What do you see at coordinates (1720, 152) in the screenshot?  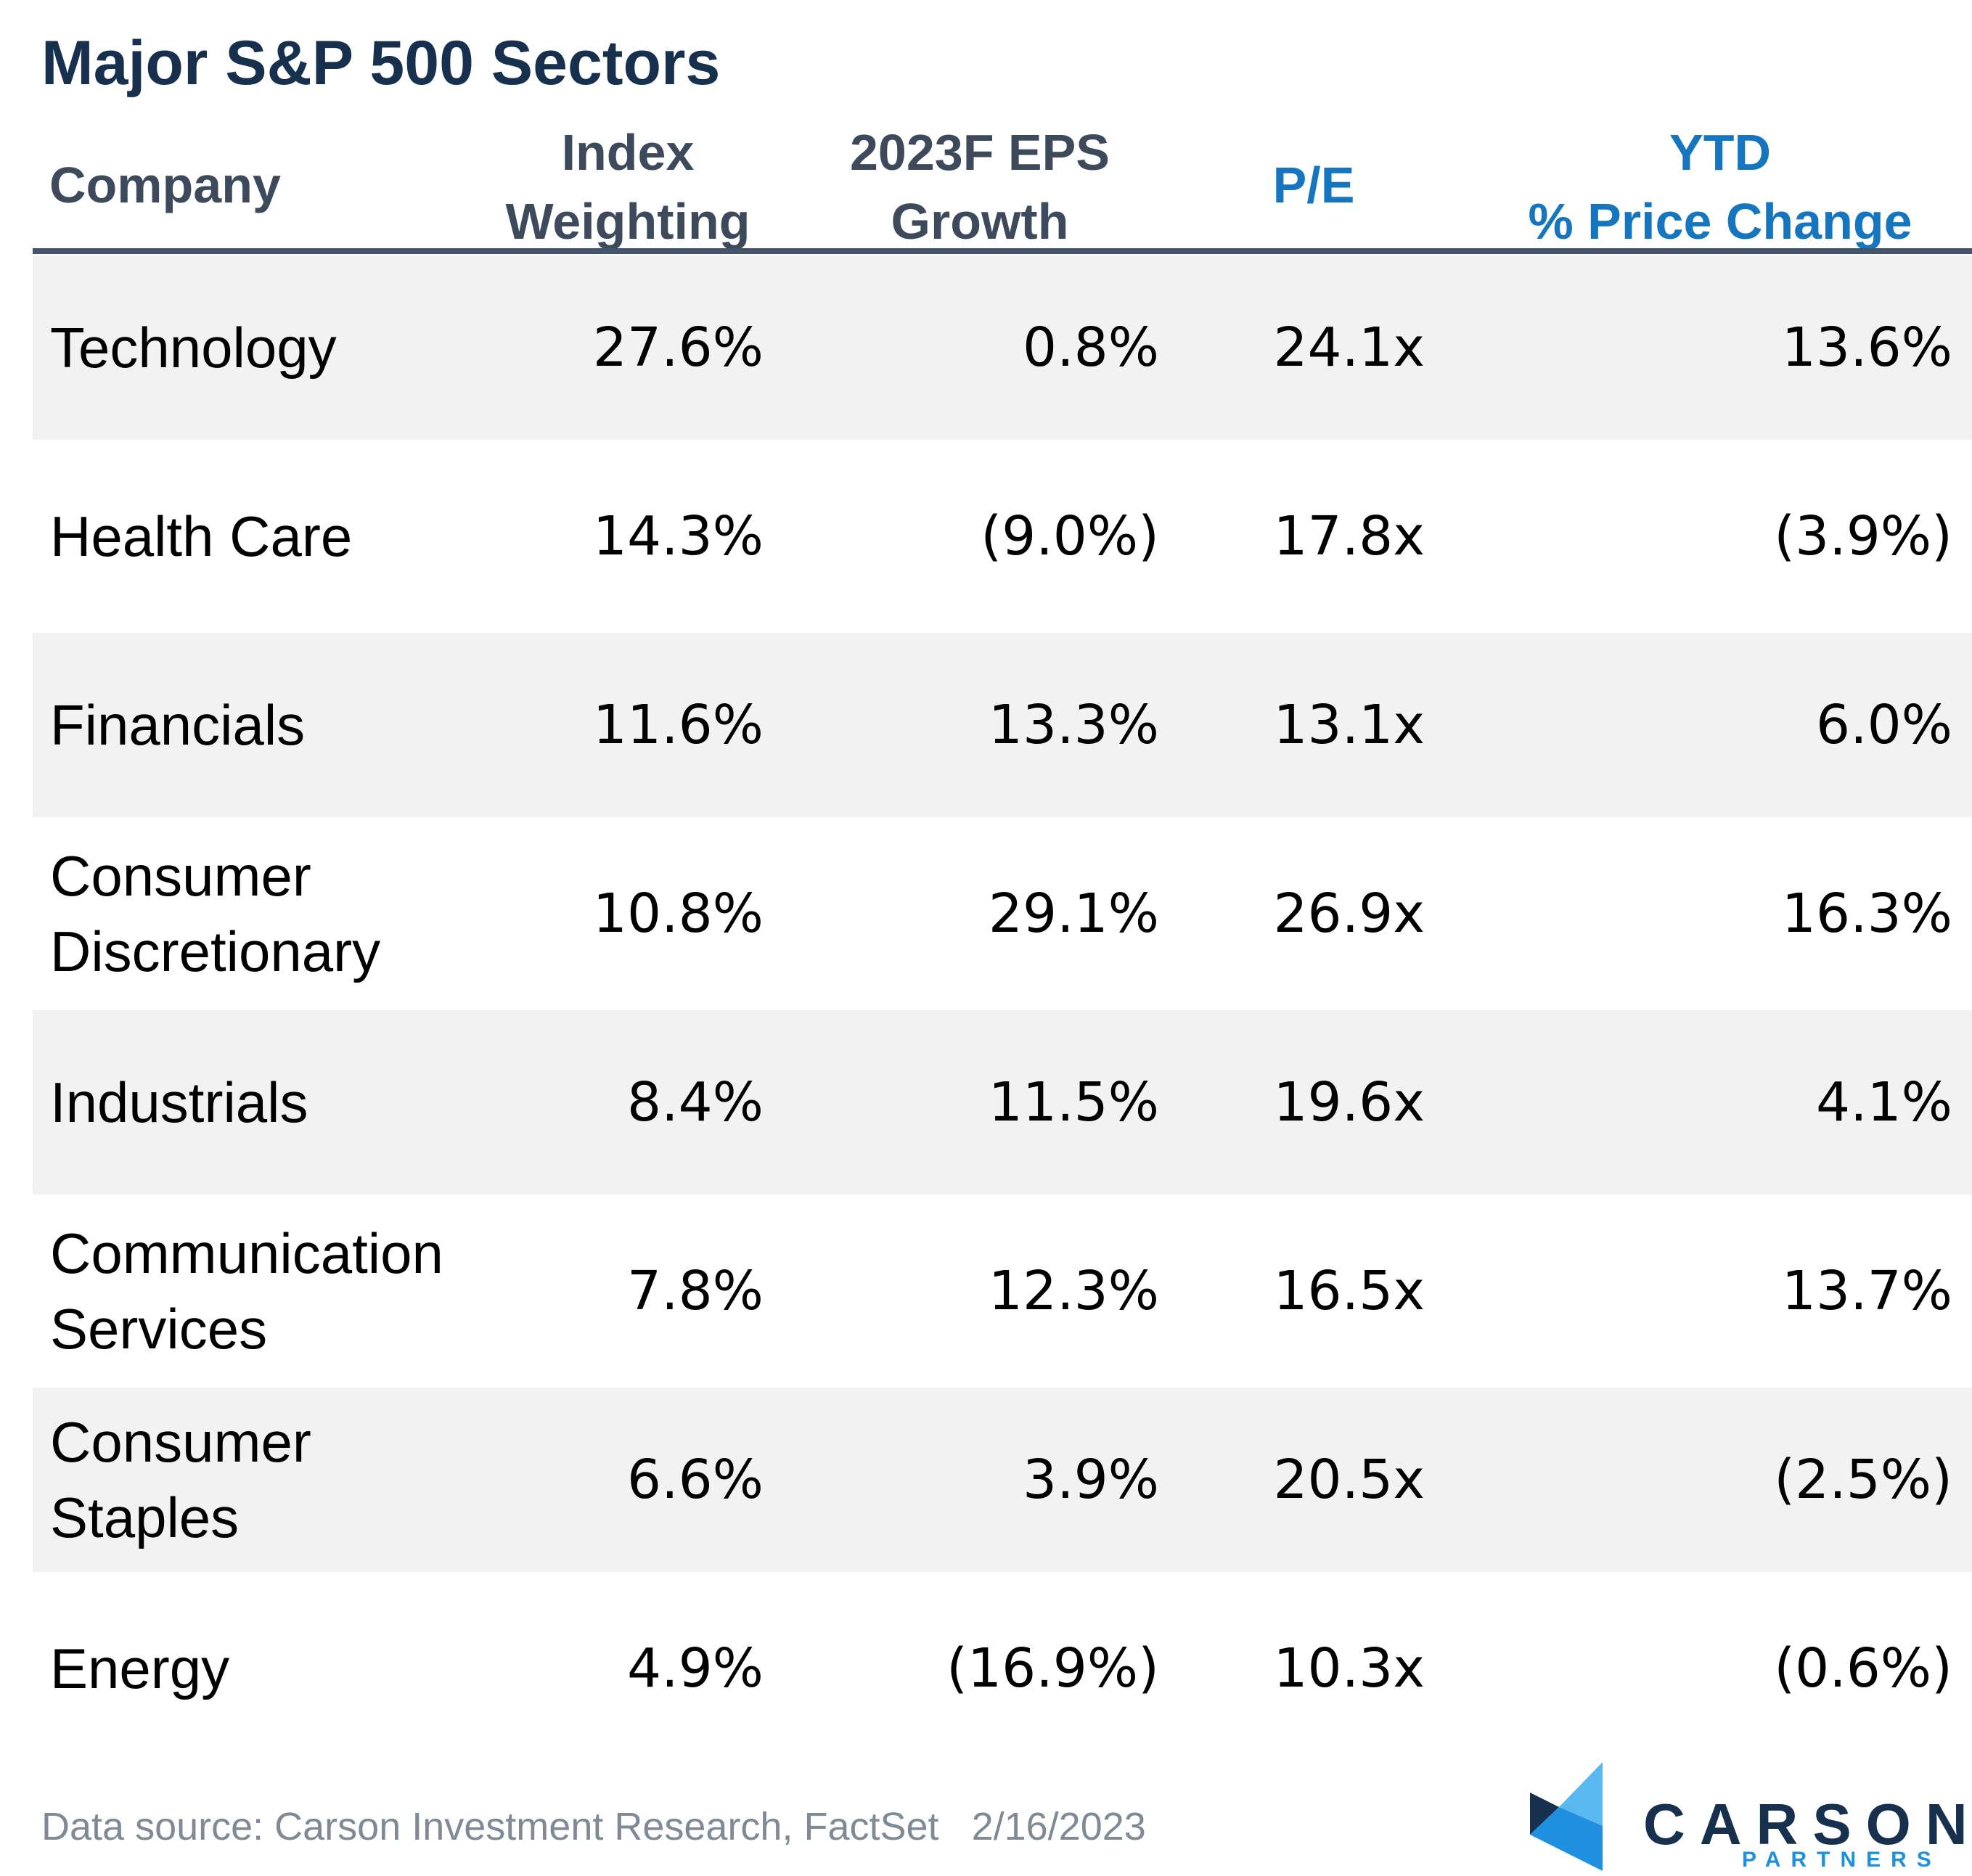 I see `column-header-line: YTD` at bounding box center [1720, 152].